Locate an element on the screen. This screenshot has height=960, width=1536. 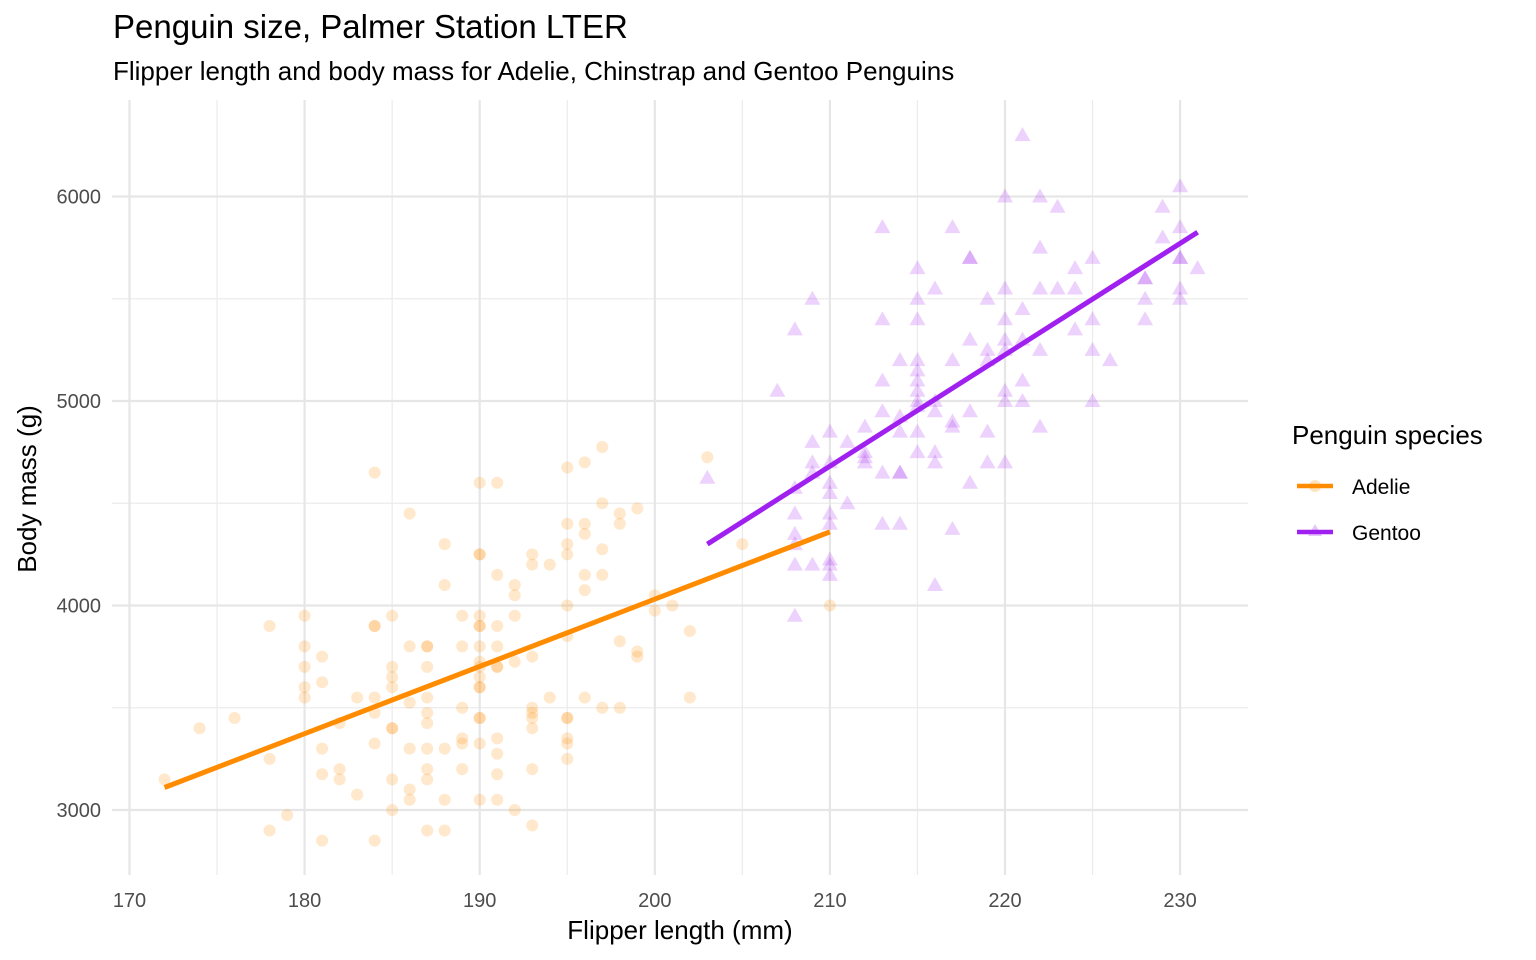
legend-key-gentoo-marker is located at coordinates (1315, 530).